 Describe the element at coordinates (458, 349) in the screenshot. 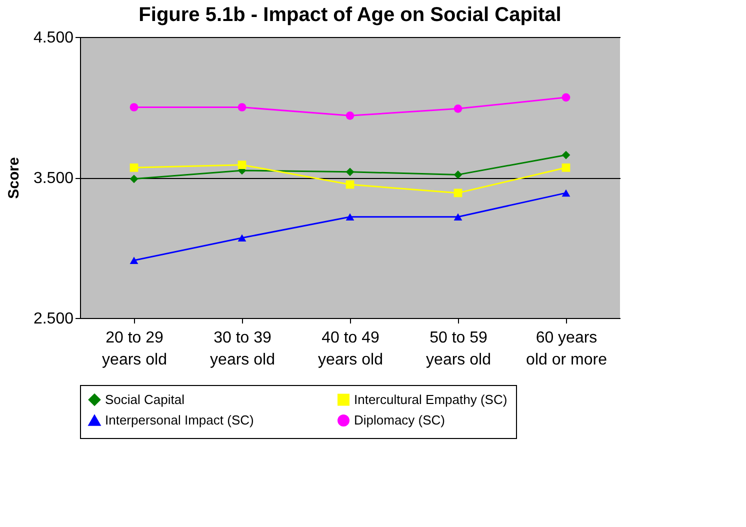

I see `x-tick-label: 50 to 59 years old` at that location.